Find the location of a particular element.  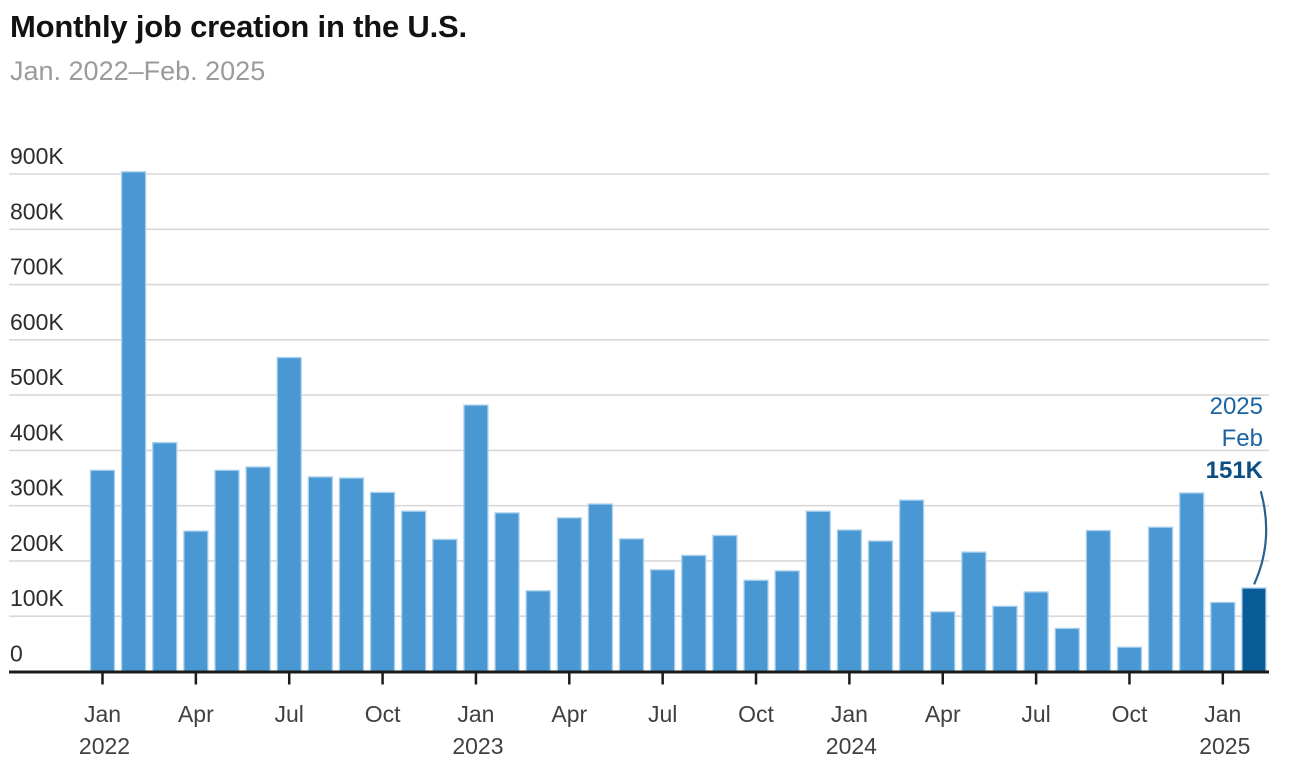

bar-aug-2022 is located at coordinates (320, 575).